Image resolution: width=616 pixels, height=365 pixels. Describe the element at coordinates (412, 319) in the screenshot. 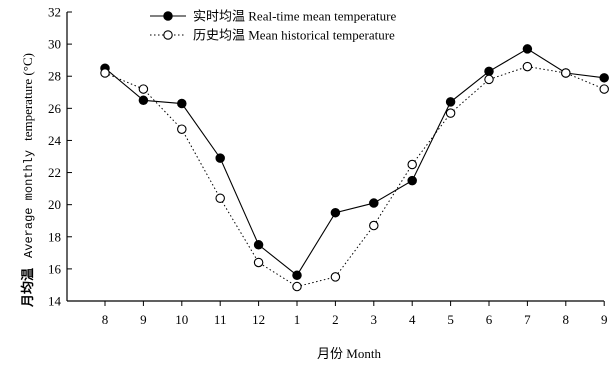

I see `x-tick-label: 4` at that location.